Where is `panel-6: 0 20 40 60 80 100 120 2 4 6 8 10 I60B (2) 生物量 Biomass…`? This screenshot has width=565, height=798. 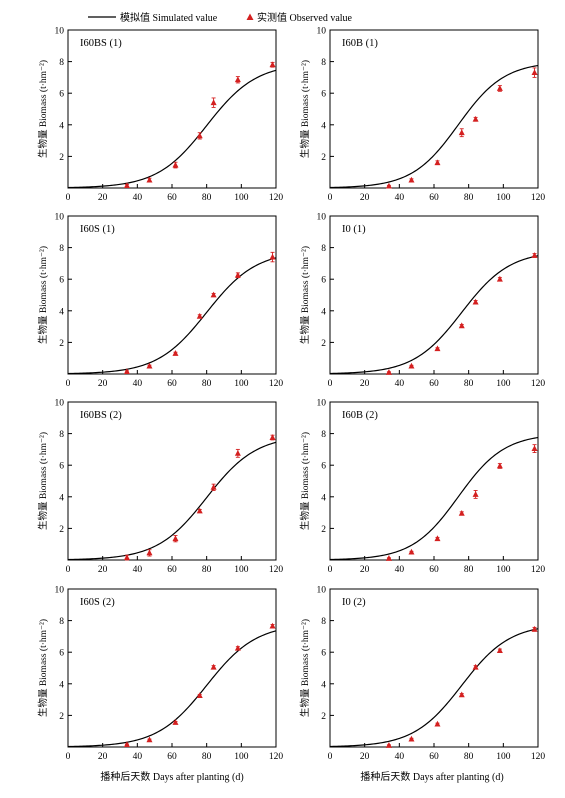
panel-6: 0 20 40 60 80 100 120 2 4 6 8 10 I60B (2) 生物量 Biomass… is located at coordinates (422, 487).